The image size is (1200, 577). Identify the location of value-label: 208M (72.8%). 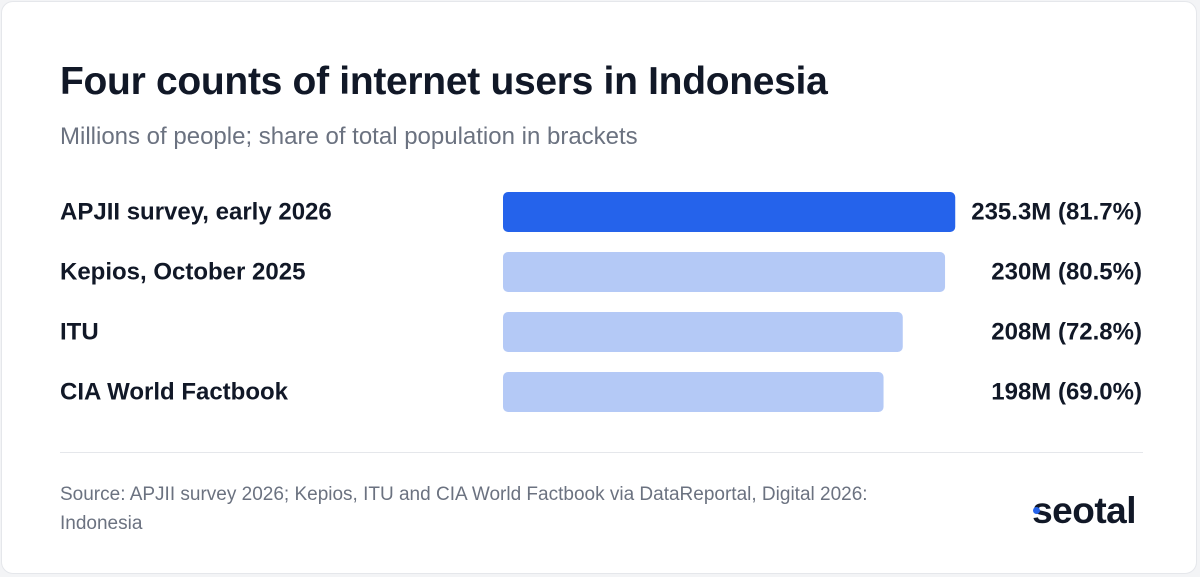
(1066, 332).